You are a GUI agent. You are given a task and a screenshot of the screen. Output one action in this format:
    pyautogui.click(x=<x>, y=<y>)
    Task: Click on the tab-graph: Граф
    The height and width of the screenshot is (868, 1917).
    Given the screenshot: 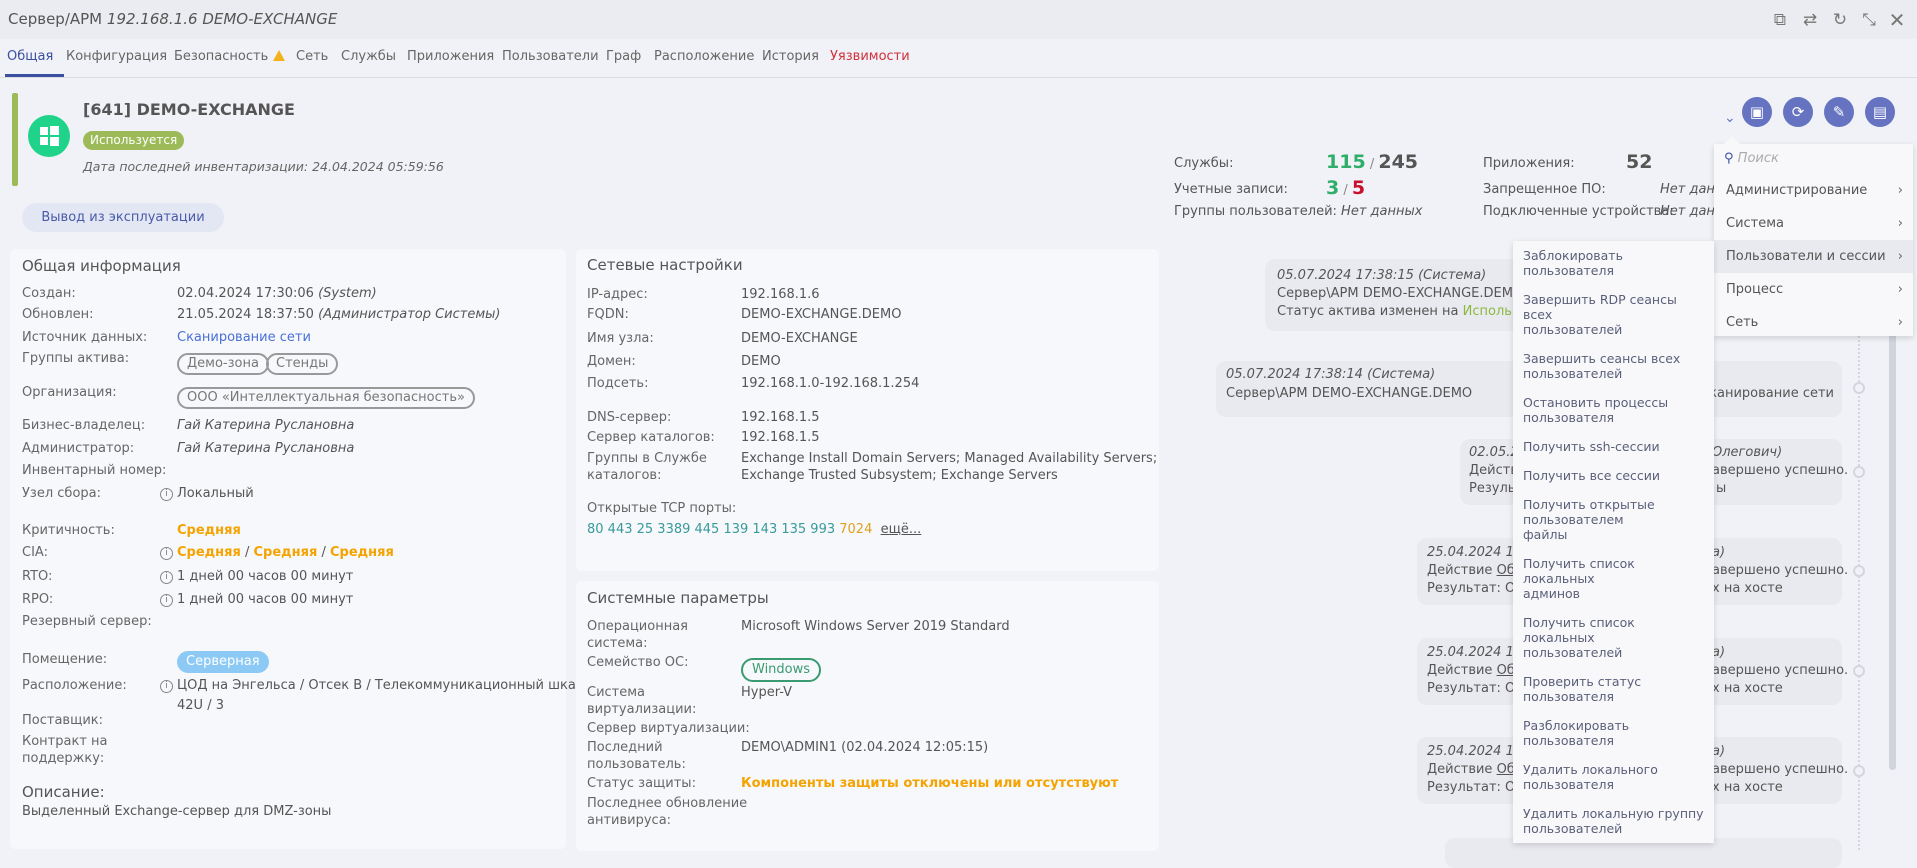 What is the action you would take?
    pyautogui.click(x=624, y=56)
    